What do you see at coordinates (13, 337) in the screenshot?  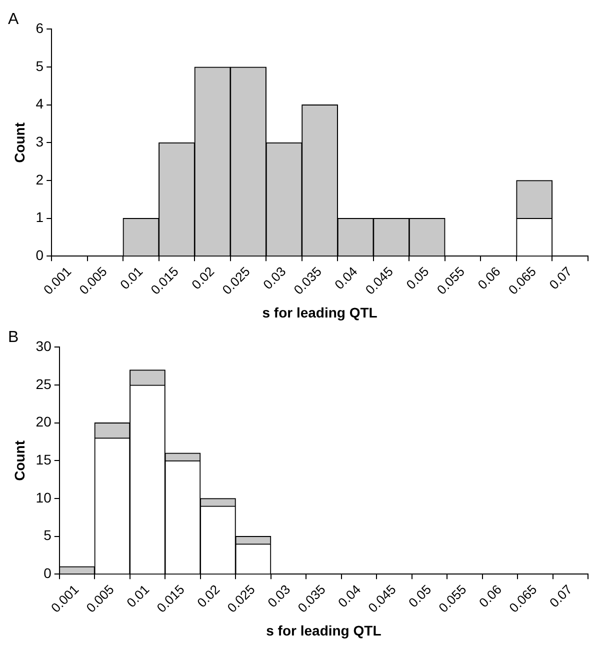 I see `chart-title: B` at bounding box center [13, 337].